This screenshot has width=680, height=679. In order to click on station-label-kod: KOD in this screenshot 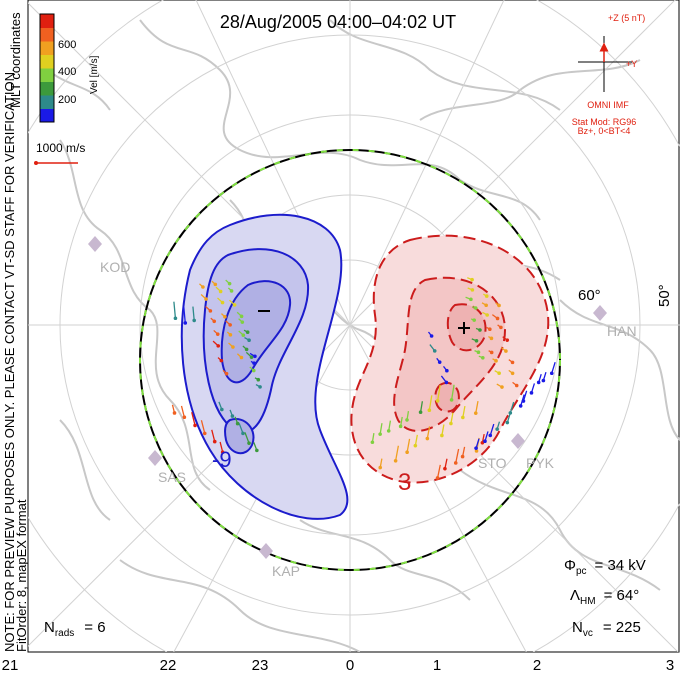, I will do `click(115, 267)`.